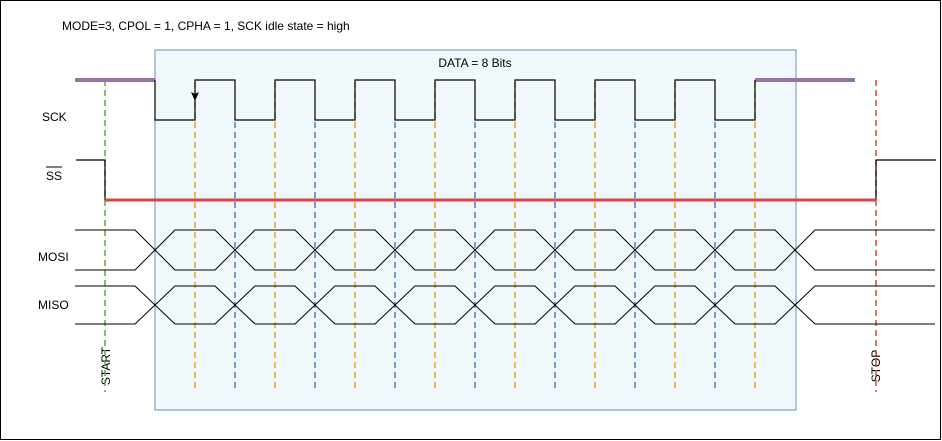 The image size is (942, 441). I want to click on sck-waveform, so click(455, 100).